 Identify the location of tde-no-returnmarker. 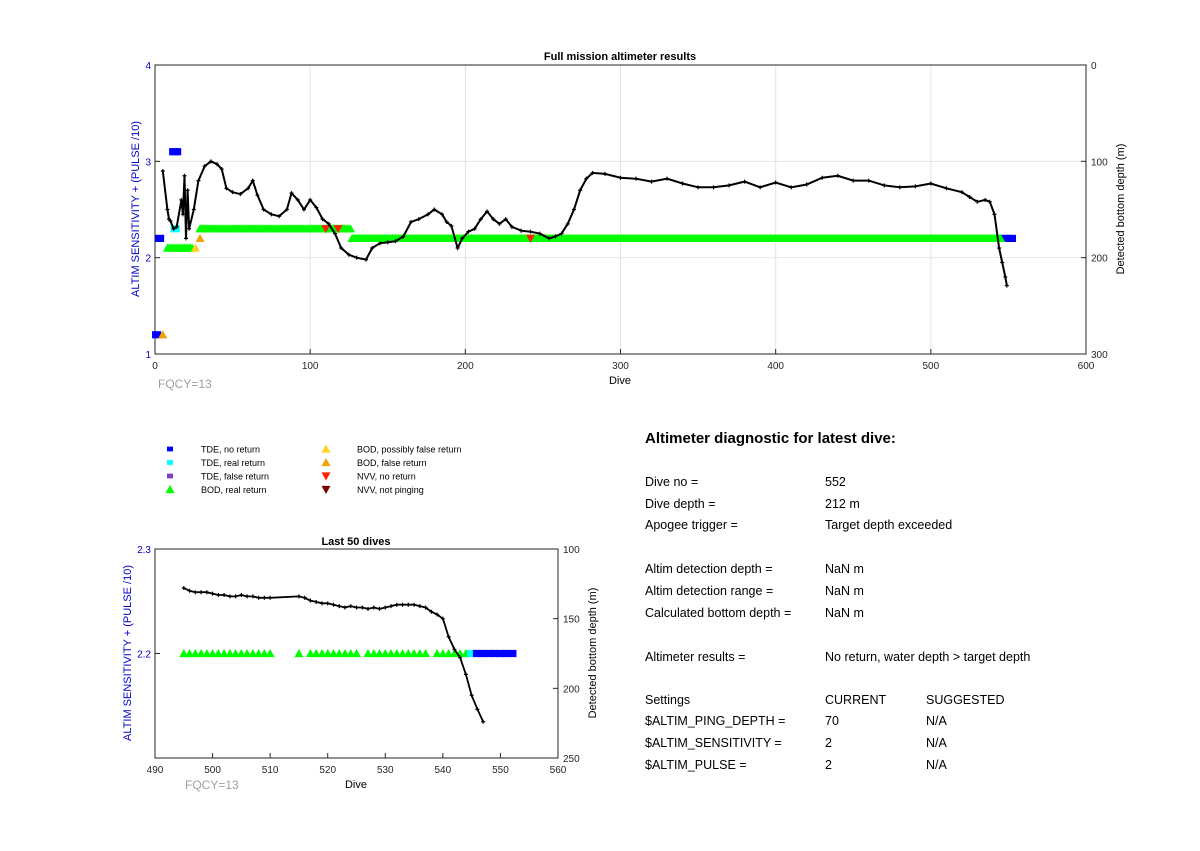
(500, 653).